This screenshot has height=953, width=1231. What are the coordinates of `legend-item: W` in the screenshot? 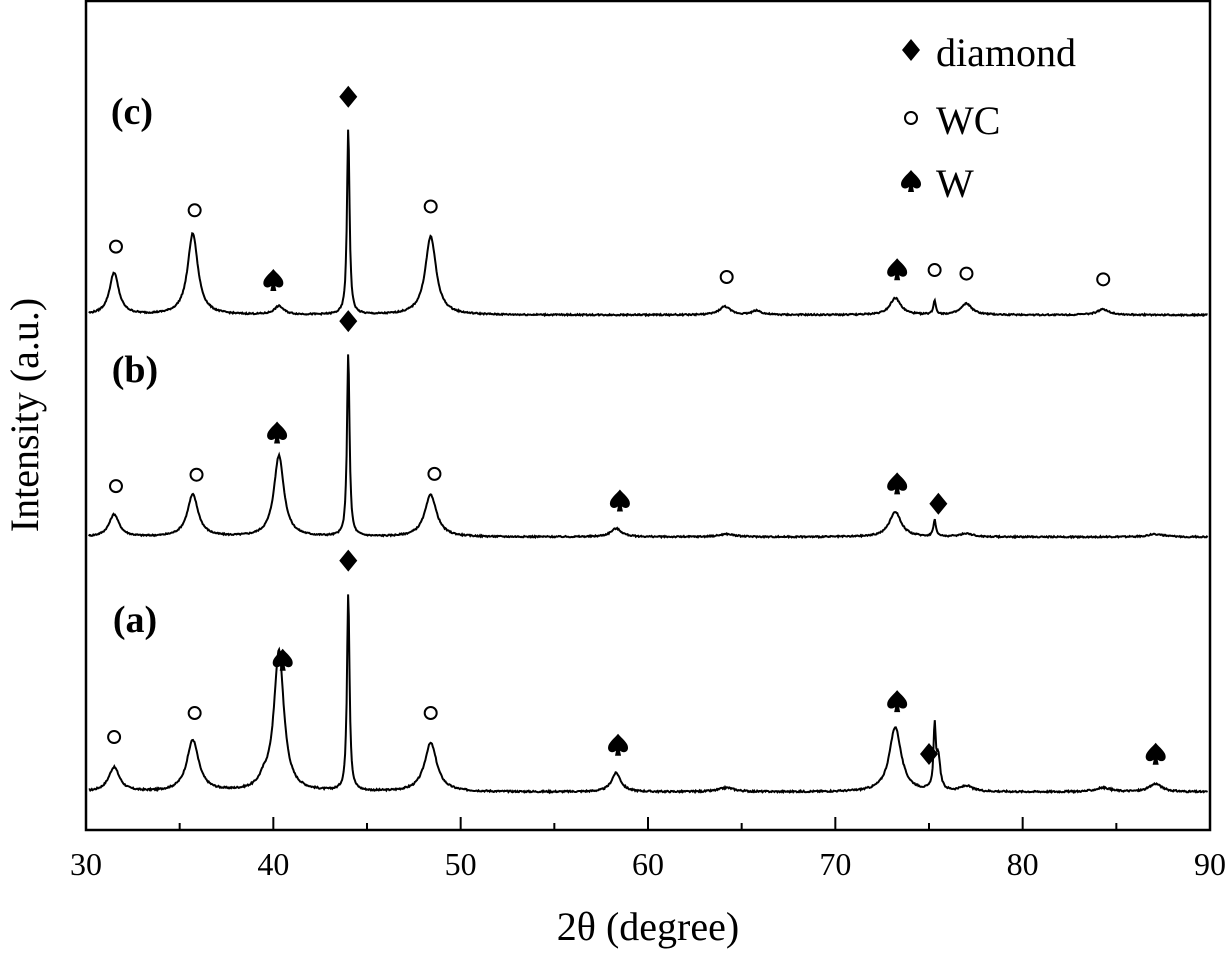 It's located at (937, 183).